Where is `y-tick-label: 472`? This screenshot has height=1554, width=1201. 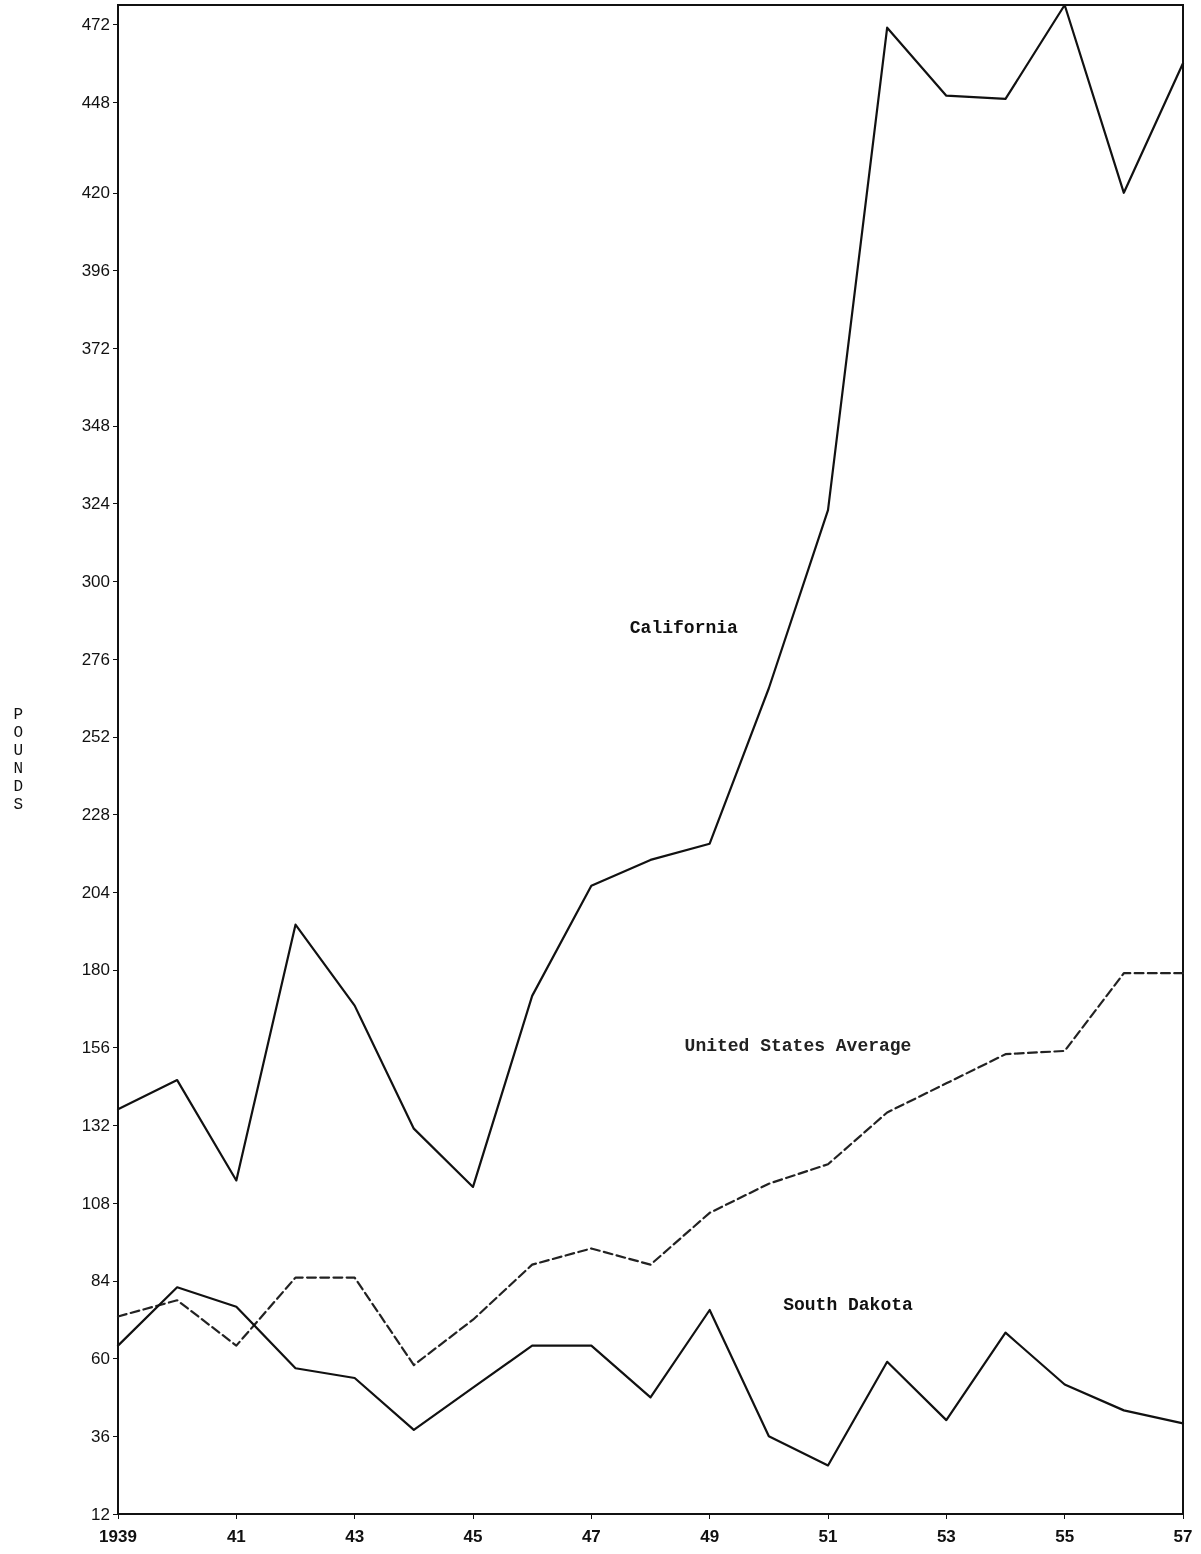 y-tick-label: 472 is located at coordinates (95, 24).